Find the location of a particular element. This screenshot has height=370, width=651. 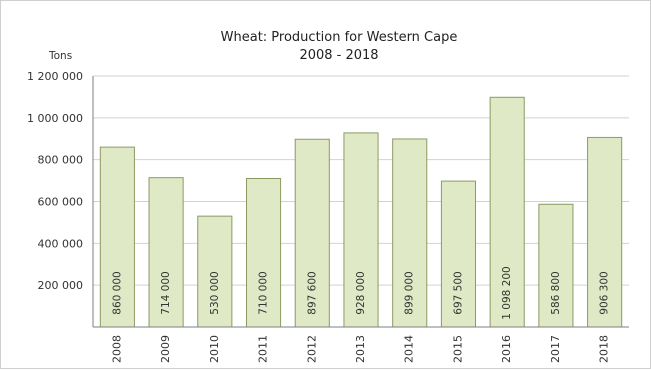

x-tick-label: 2011 is located at coordinates (263, 349).